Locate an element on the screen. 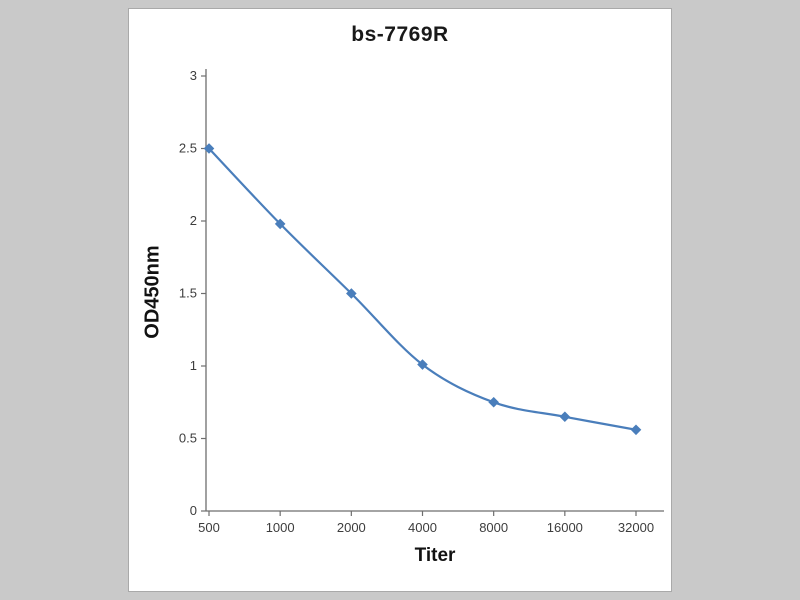  x-tick-label: 8000 is located at coordinates (493, 527).